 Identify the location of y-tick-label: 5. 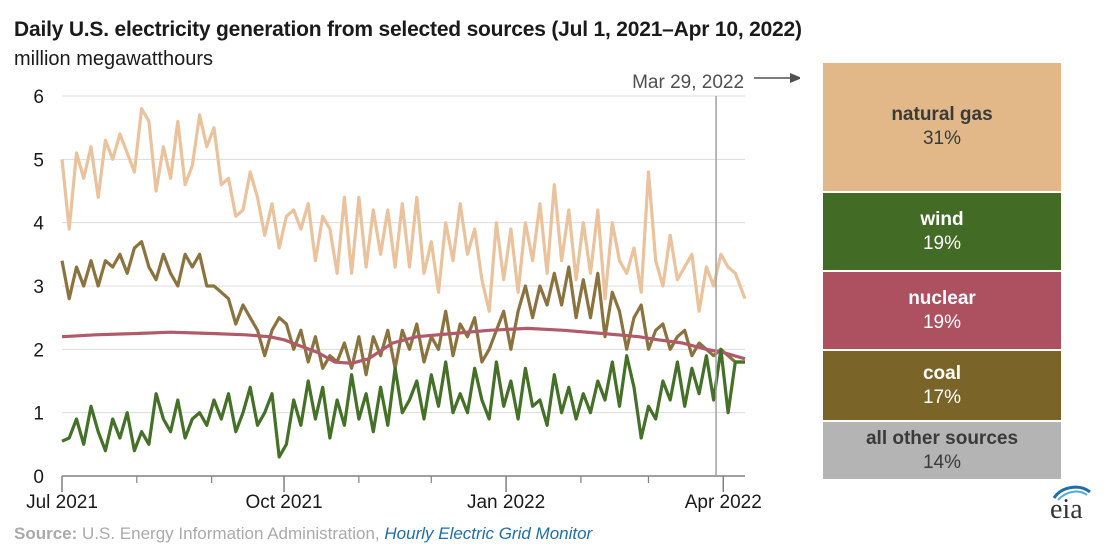
(38, 160).